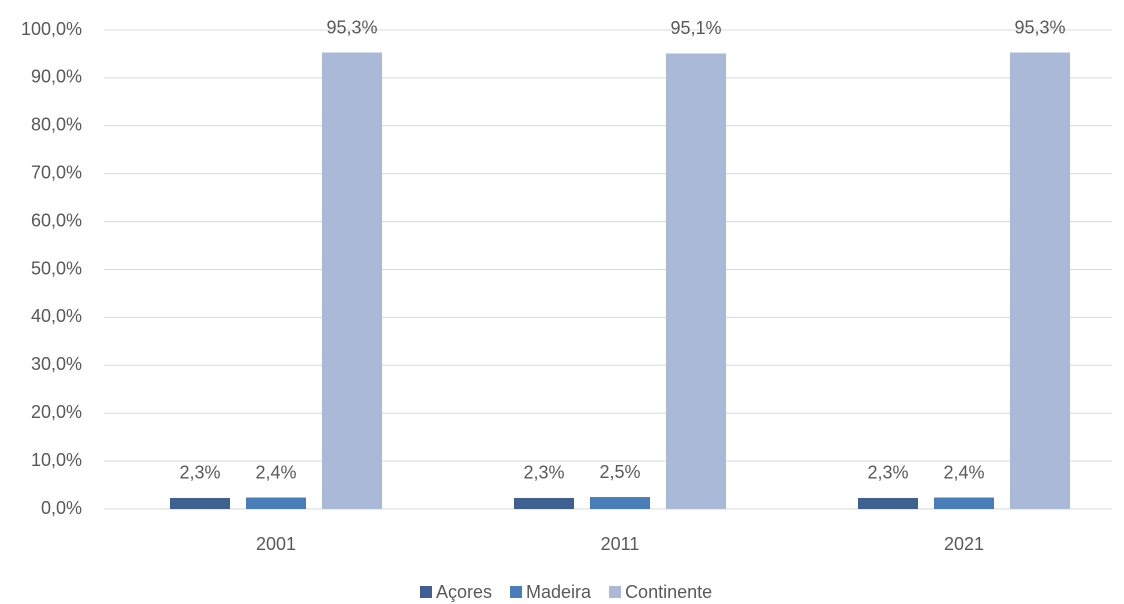  I want to click on x-tick-label: 2001, so click(276, 544).